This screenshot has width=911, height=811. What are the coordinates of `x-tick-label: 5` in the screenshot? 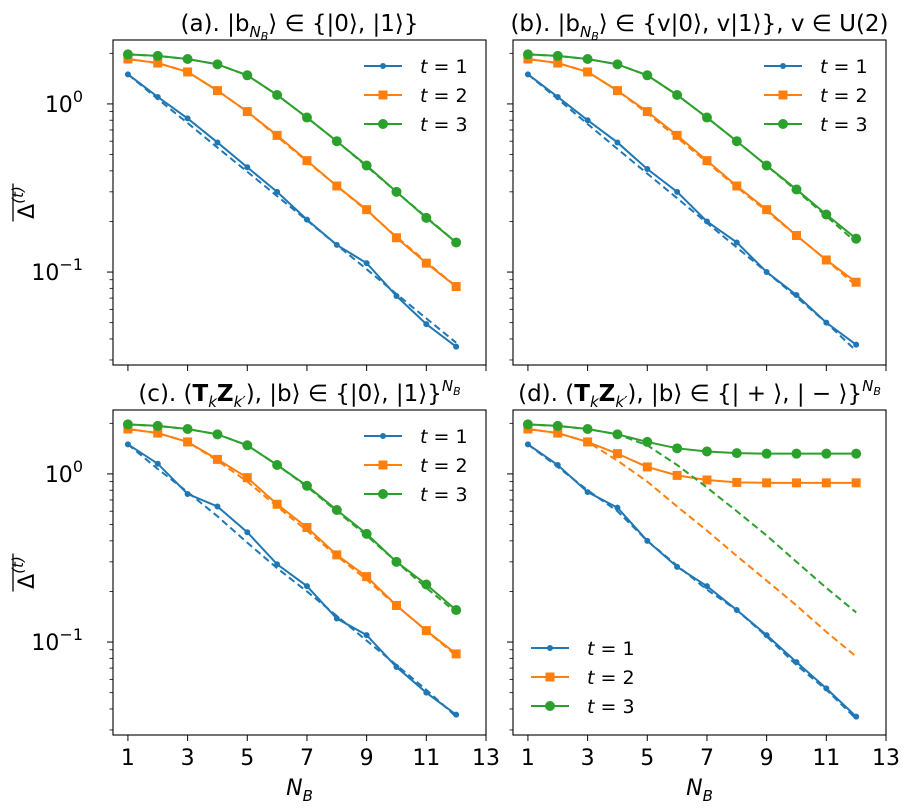 It's located at (647, 758).